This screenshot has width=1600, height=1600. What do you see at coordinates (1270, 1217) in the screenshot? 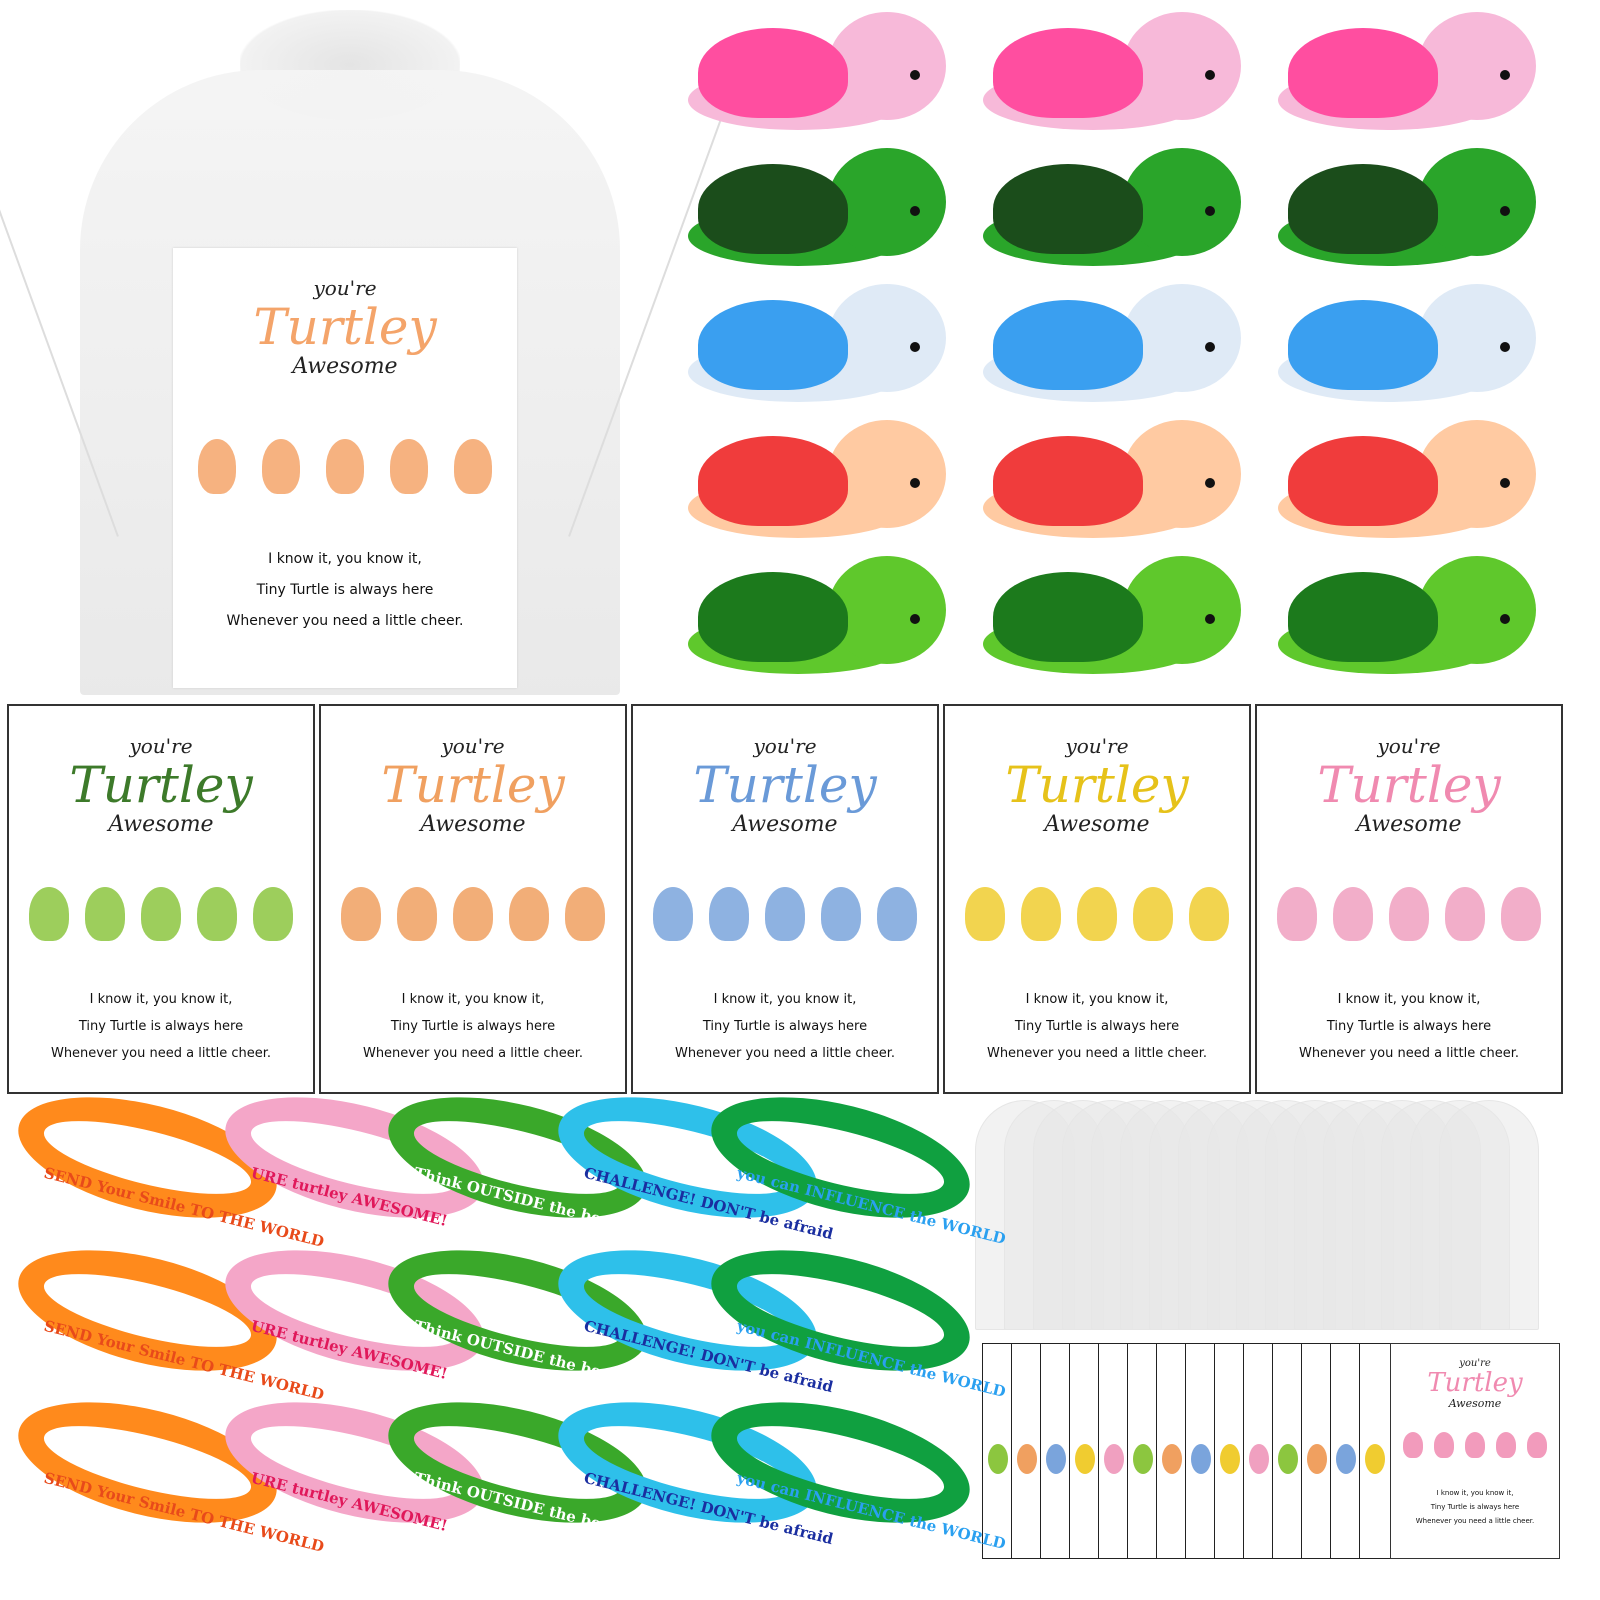
I see `organza-bags-stack` at bounding box center [1270, 1217].